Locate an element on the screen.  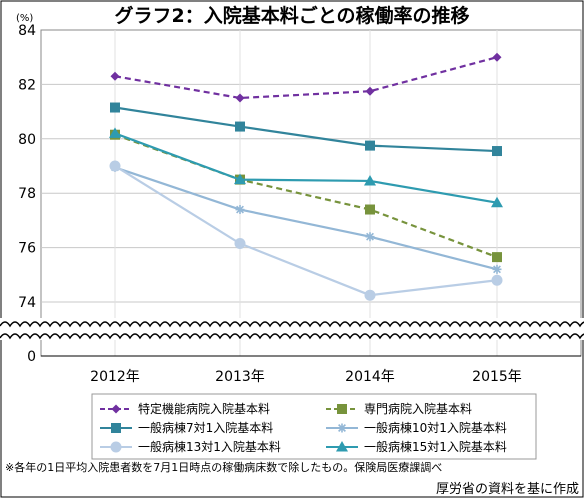
legend-entry: 一般病棟7対1入院基本料 is located at coordinates (186, 427).